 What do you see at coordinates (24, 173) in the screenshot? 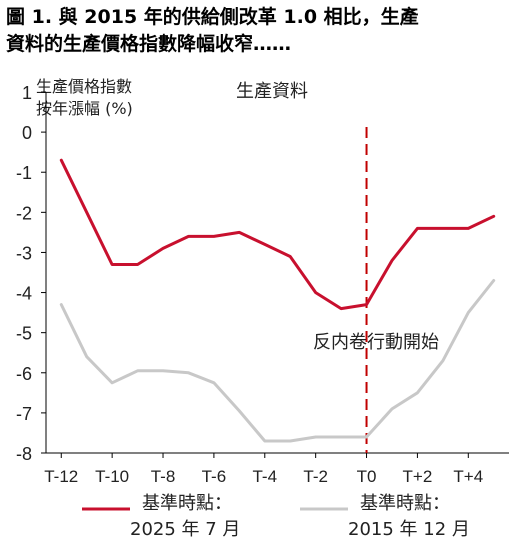
I see `y-tick-label: -1` at bounding box center [24, 173].